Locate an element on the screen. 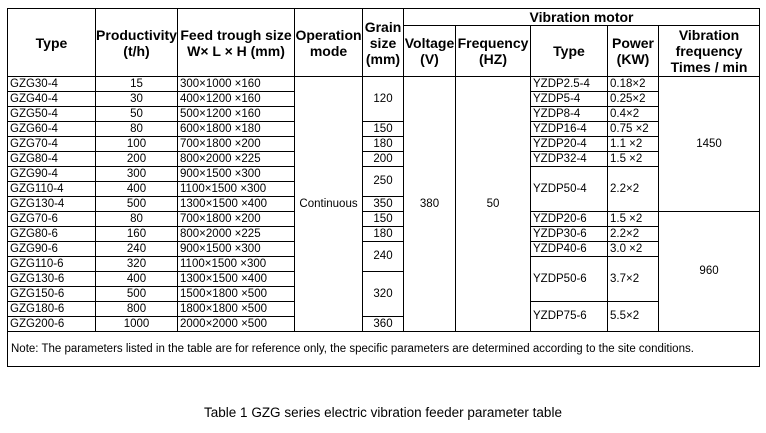  motor-type: YZDP20-4 is located at coordinates (569, 144).